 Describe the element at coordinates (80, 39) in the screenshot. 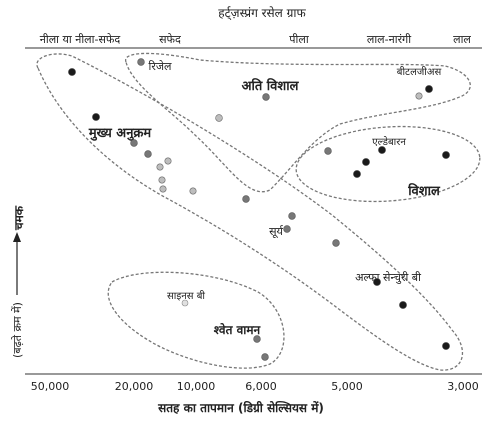

I see `color-label-blue: नीला या नीला-सफेद` at that location.